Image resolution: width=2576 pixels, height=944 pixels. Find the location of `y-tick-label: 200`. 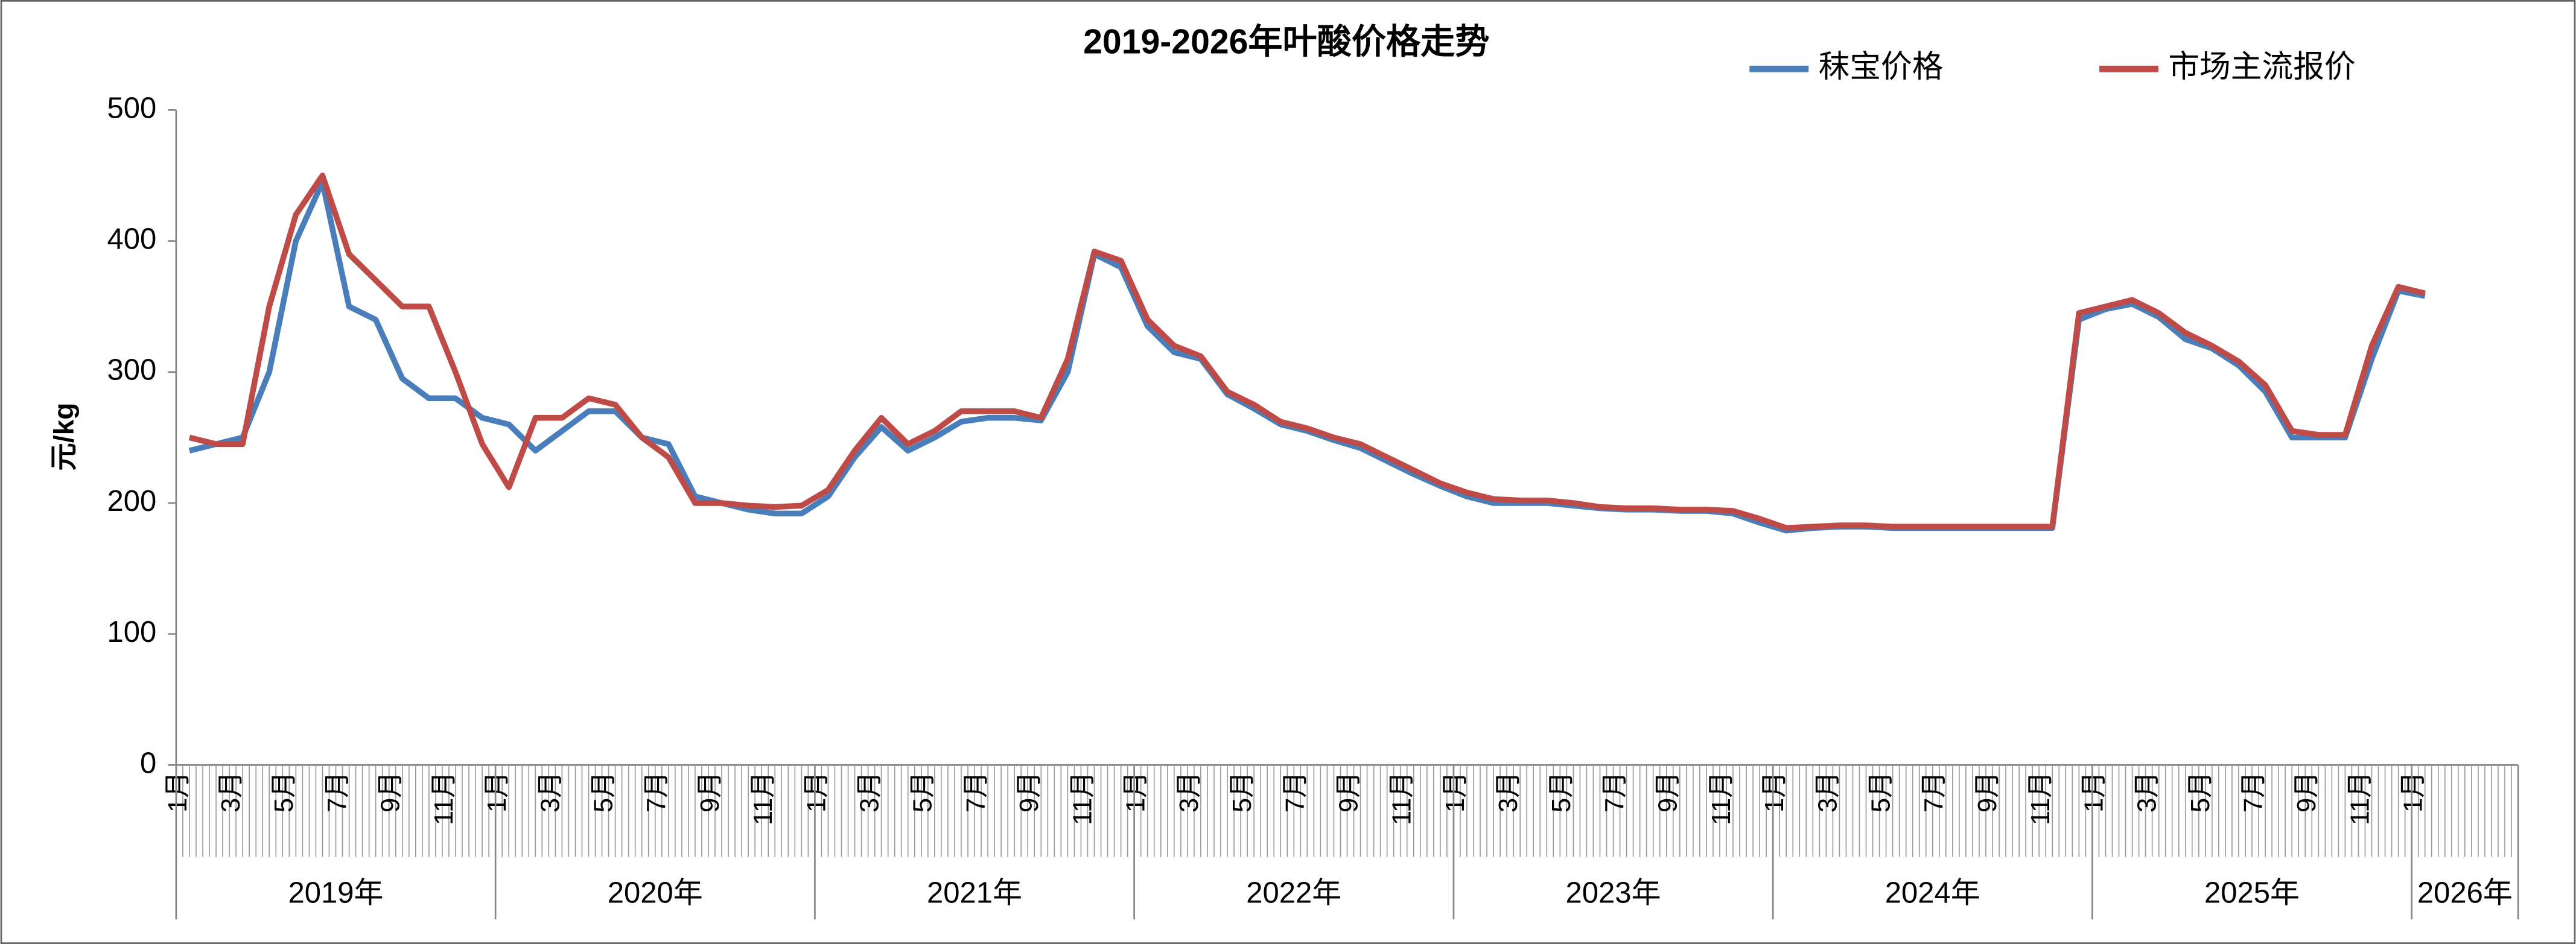

y-tick-label: 200 is located at coordinates (131, 501).